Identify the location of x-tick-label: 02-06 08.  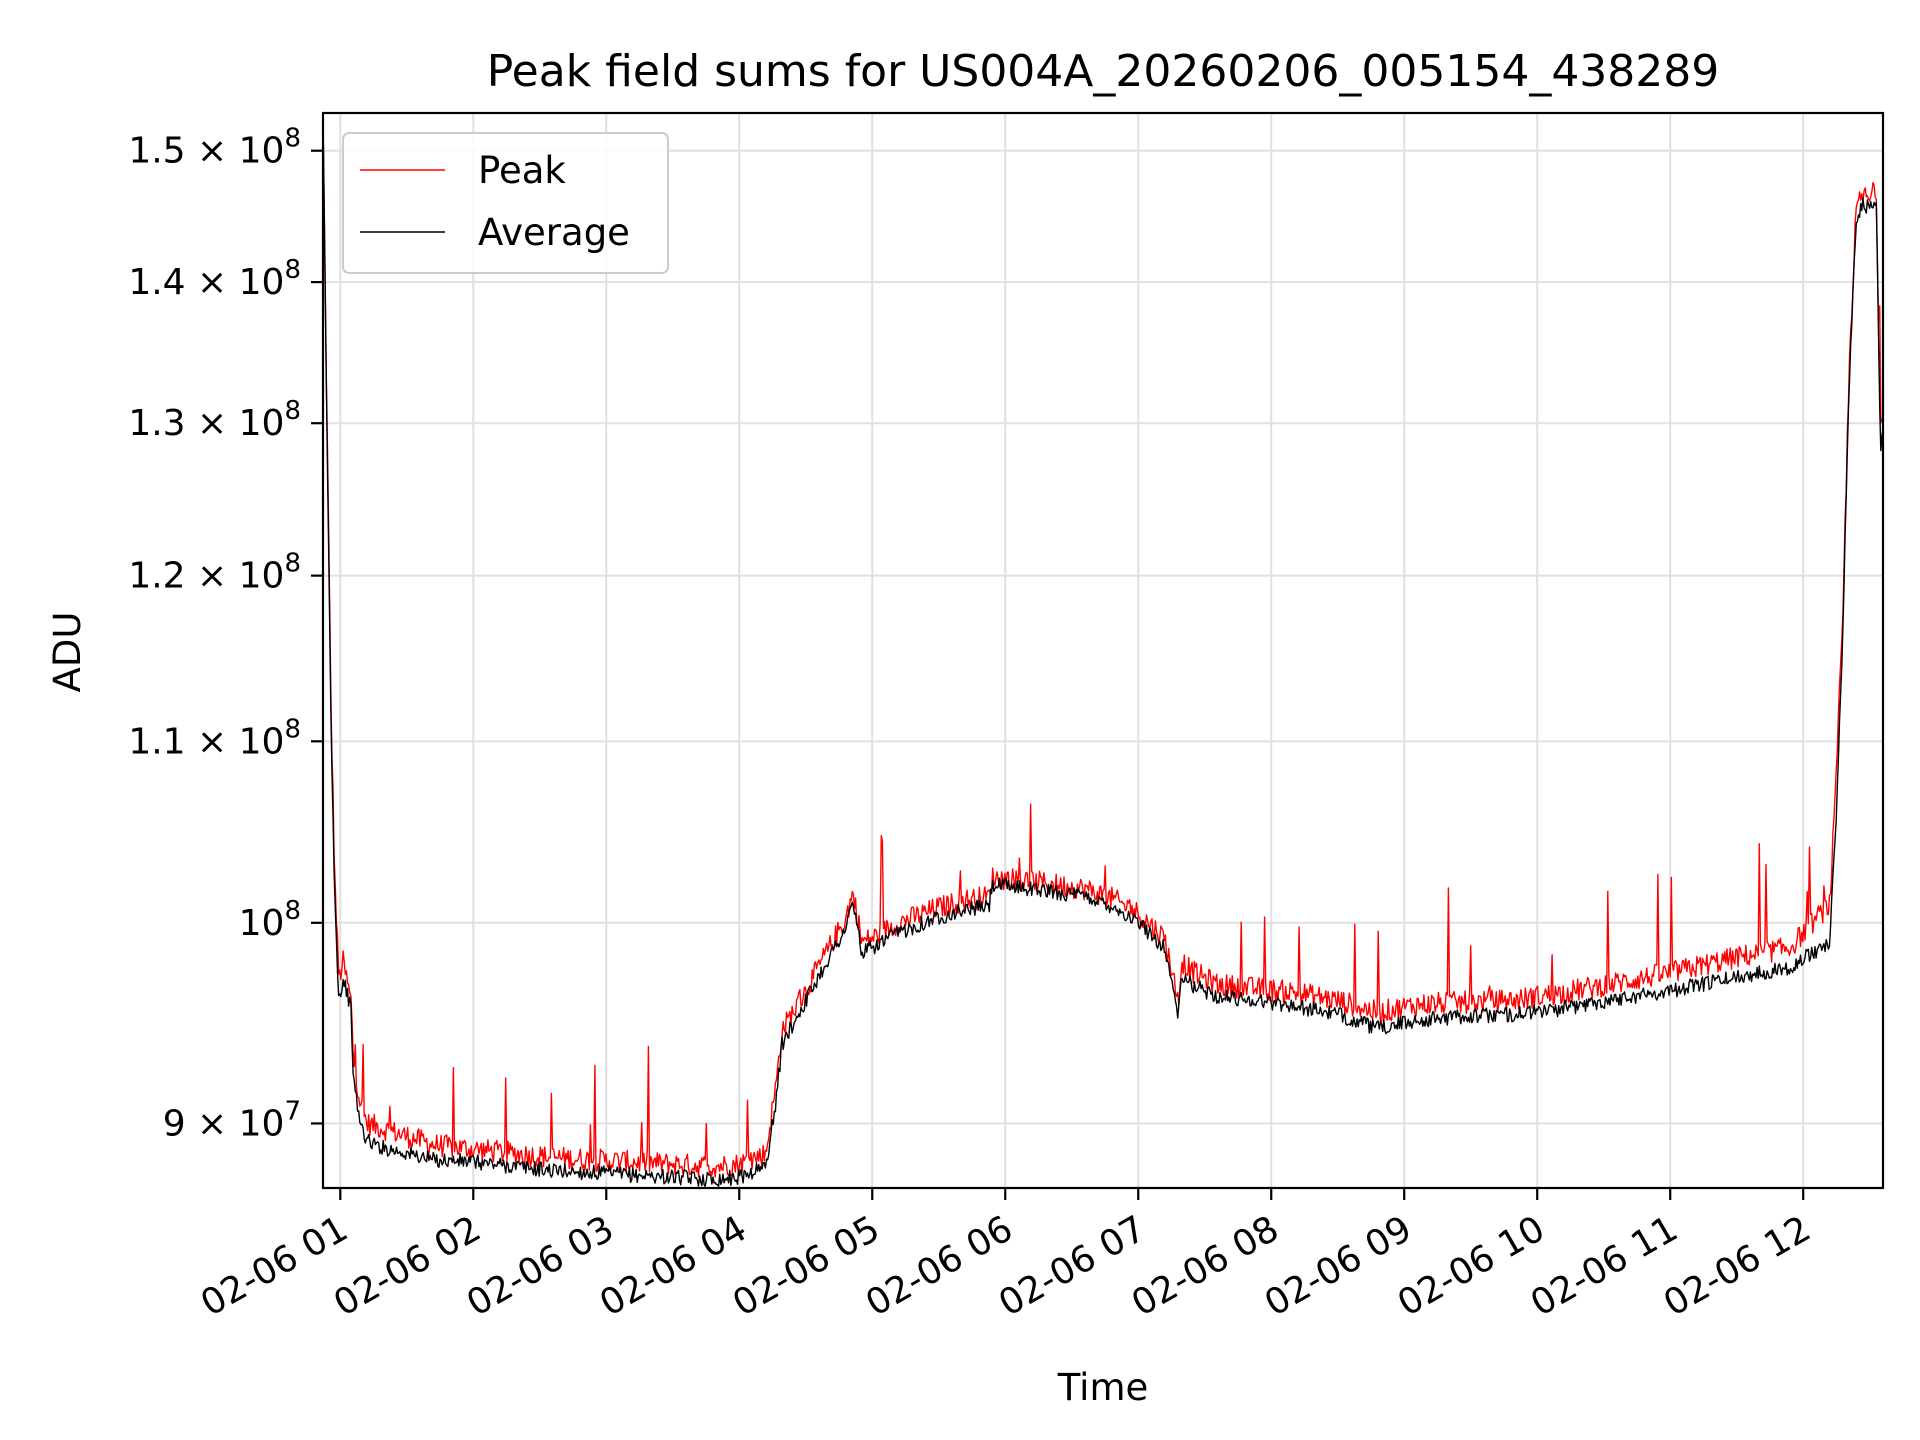
(1205, 1266).